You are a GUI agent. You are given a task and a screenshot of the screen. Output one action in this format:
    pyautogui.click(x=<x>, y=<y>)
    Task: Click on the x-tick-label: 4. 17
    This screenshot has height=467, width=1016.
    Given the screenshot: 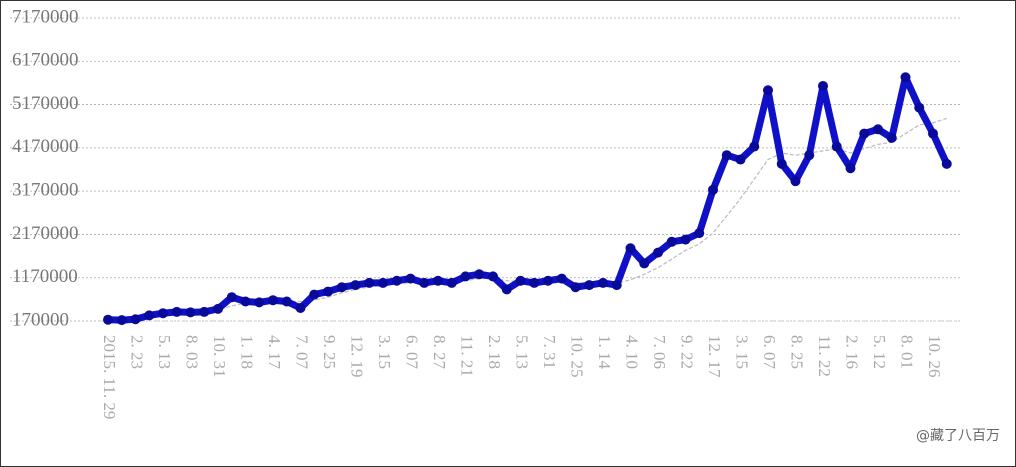 What is the action you would take?
    pyautogui.click(x=274, y=352)
    